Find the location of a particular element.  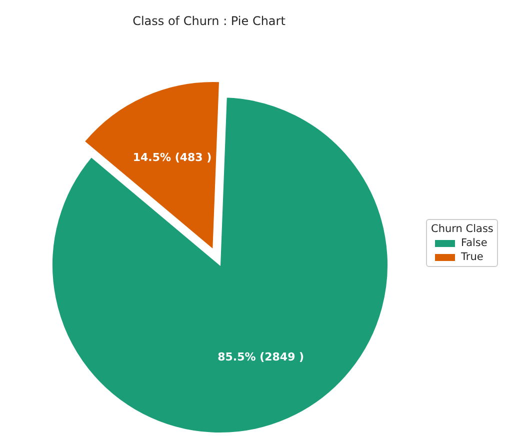

legend-title: Churn Class is located at coordinates (462, 229).